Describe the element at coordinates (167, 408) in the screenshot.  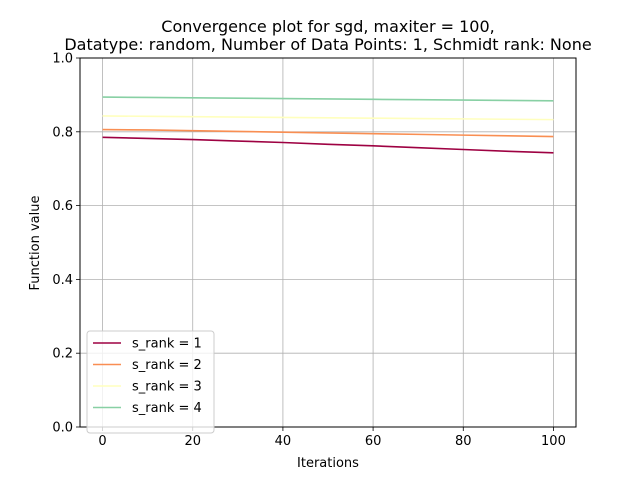
I see `legend-label: s_rank = 4` at that location.